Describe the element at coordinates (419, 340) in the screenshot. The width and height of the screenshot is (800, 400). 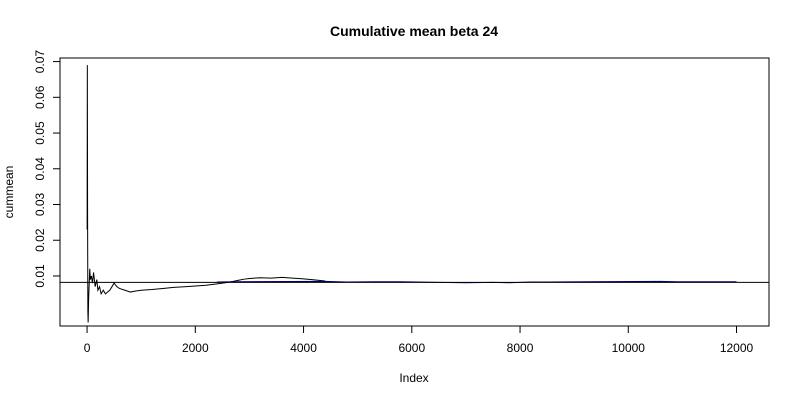
I see `x-axis: 0 2000 4000 6000 8000 10000 12000` at that location.